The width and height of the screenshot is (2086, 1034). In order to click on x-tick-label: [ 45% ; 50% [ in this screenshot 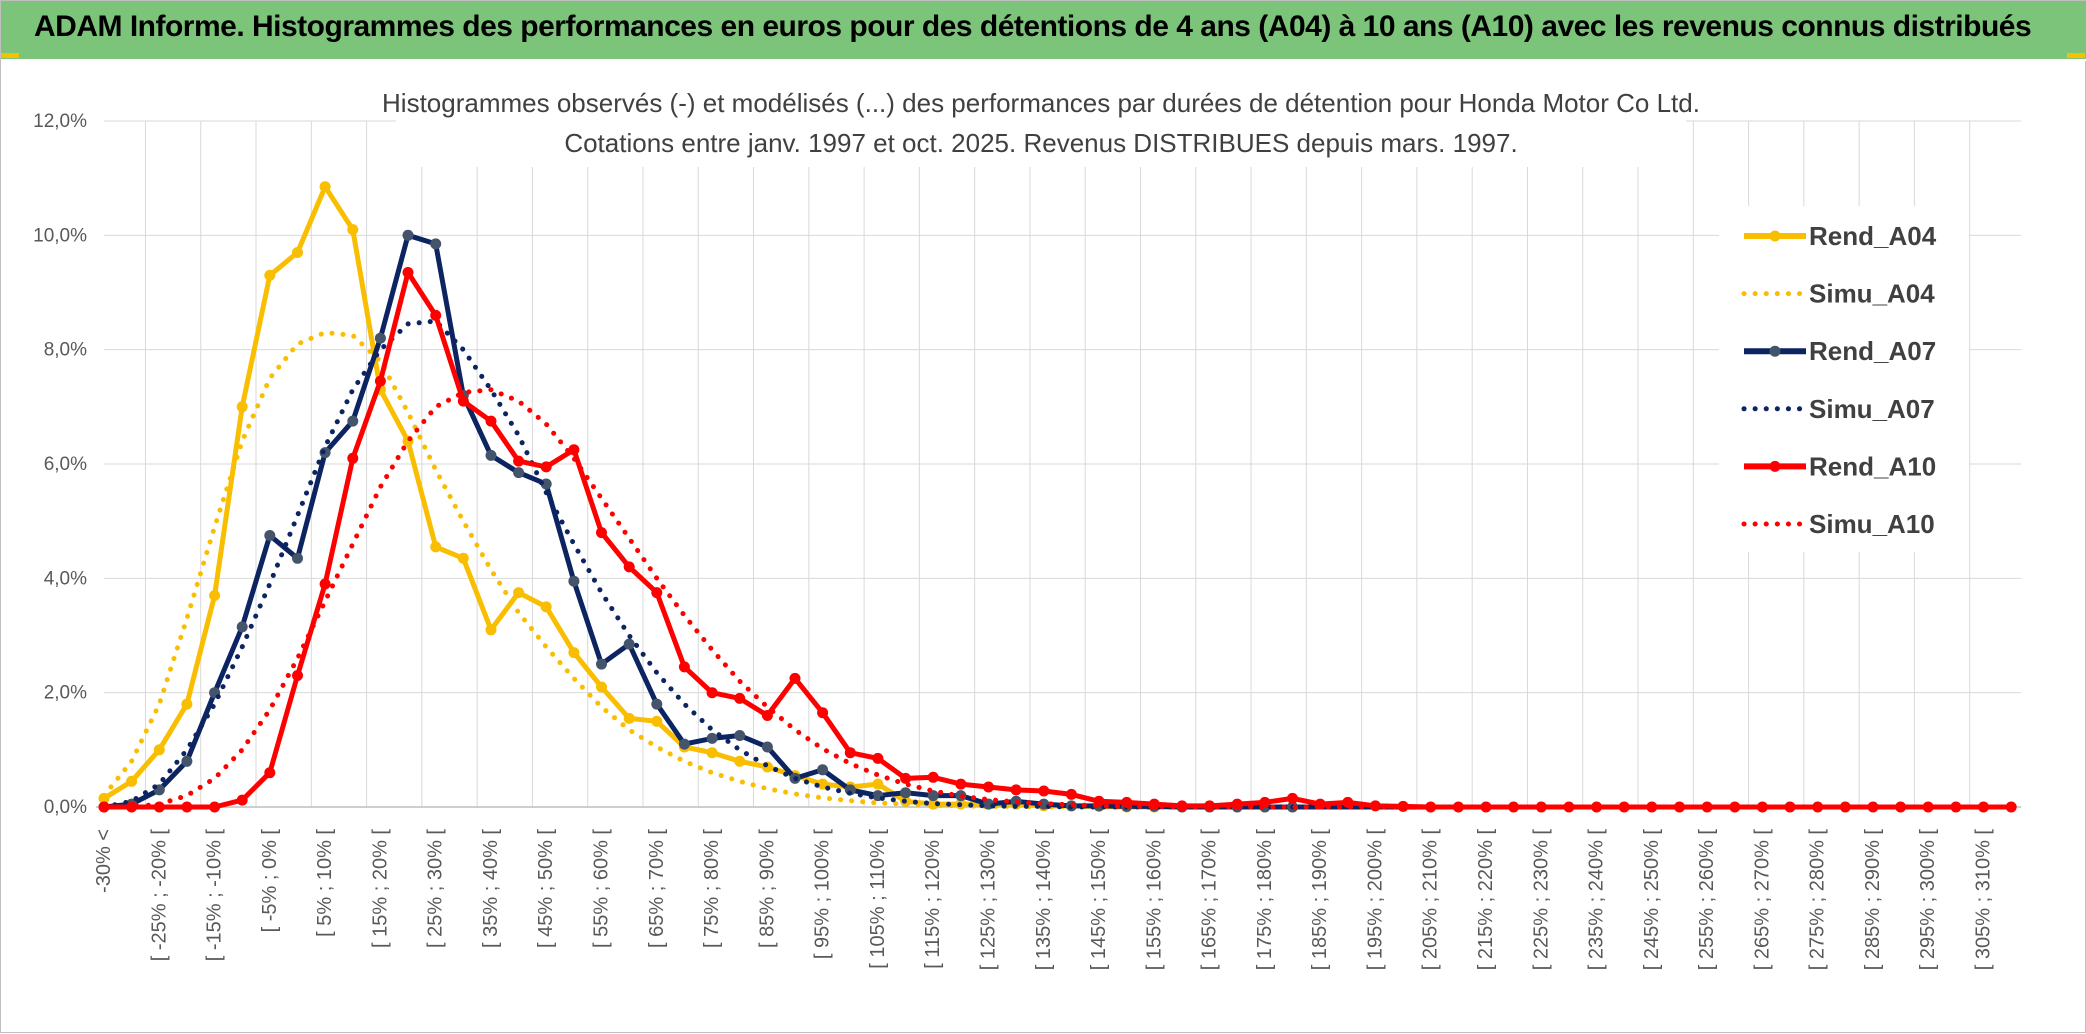, I will do `click(546, 888)`.